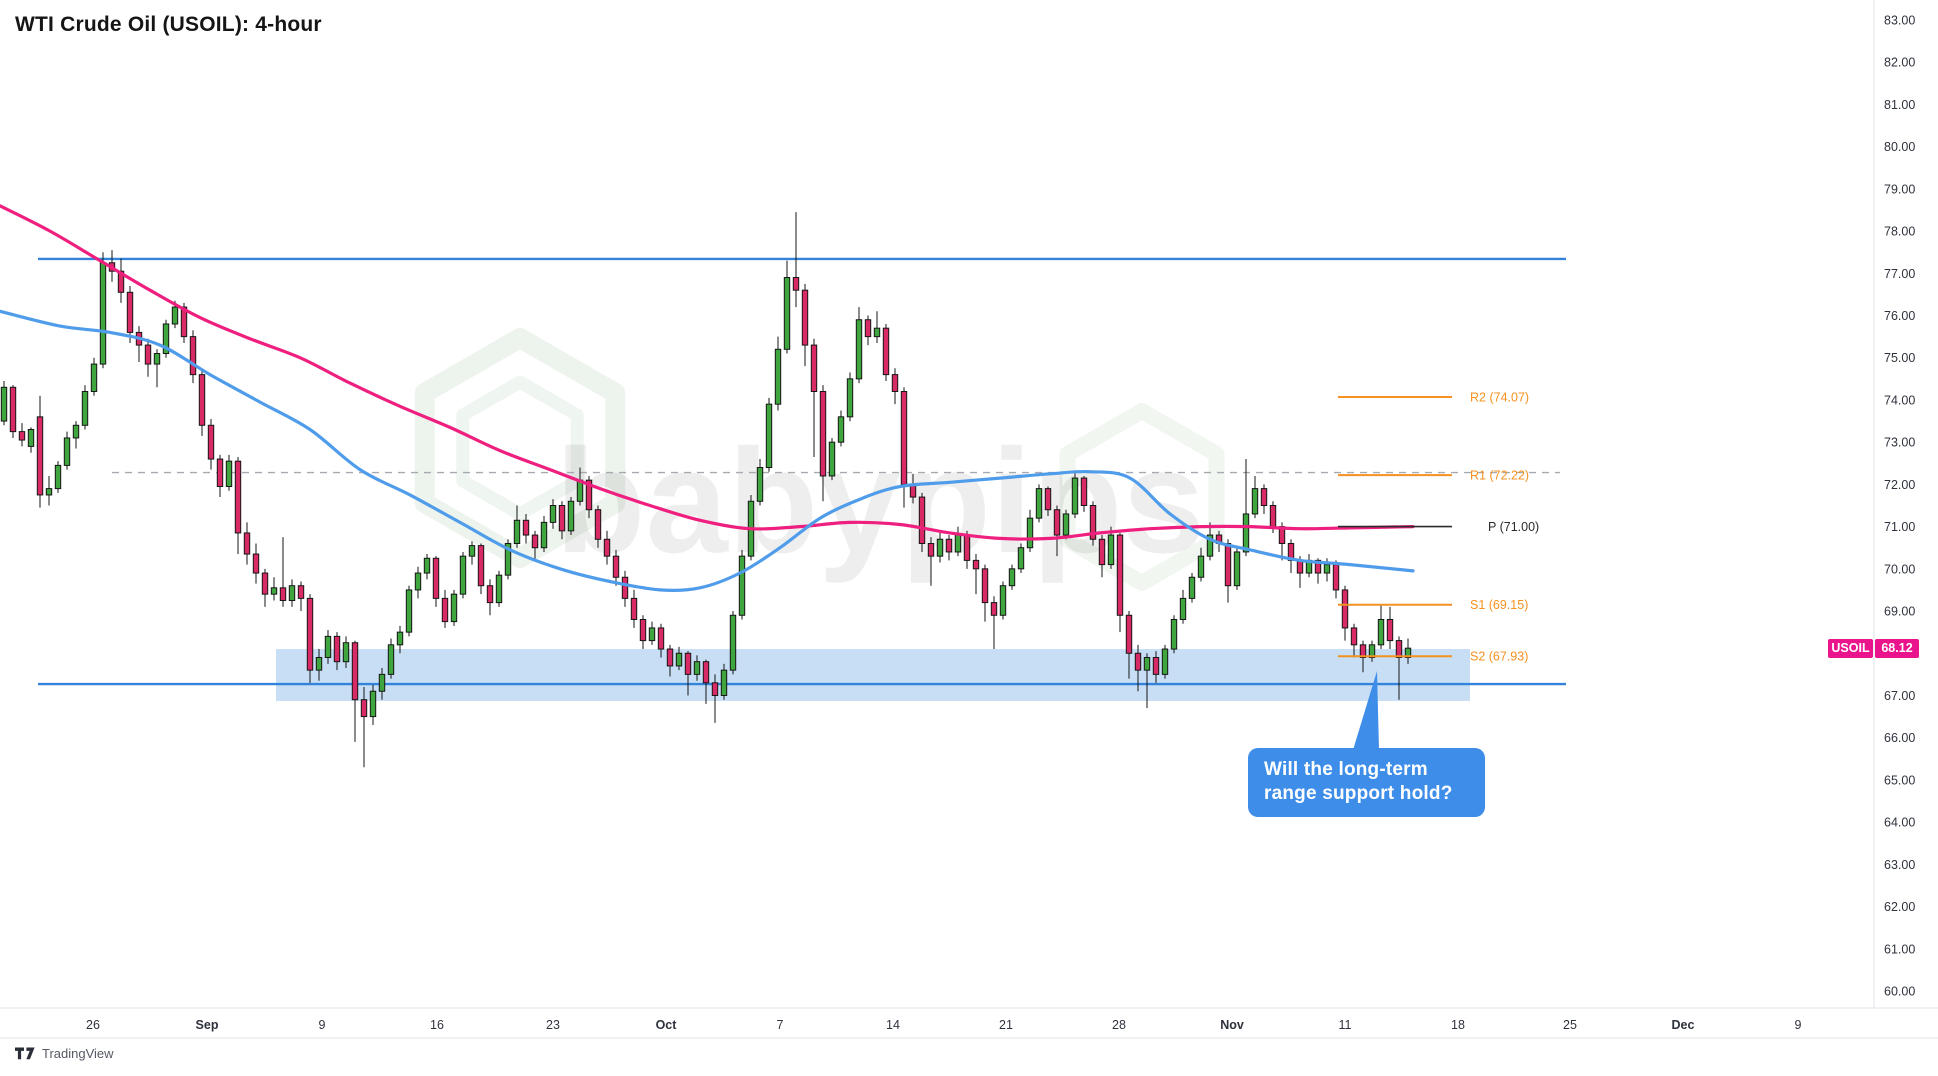  What do you see at coordinates (553, 1025) in the screenshot?
I see `x-axis-tick-label: 23` at bounding box center [553, 1025].